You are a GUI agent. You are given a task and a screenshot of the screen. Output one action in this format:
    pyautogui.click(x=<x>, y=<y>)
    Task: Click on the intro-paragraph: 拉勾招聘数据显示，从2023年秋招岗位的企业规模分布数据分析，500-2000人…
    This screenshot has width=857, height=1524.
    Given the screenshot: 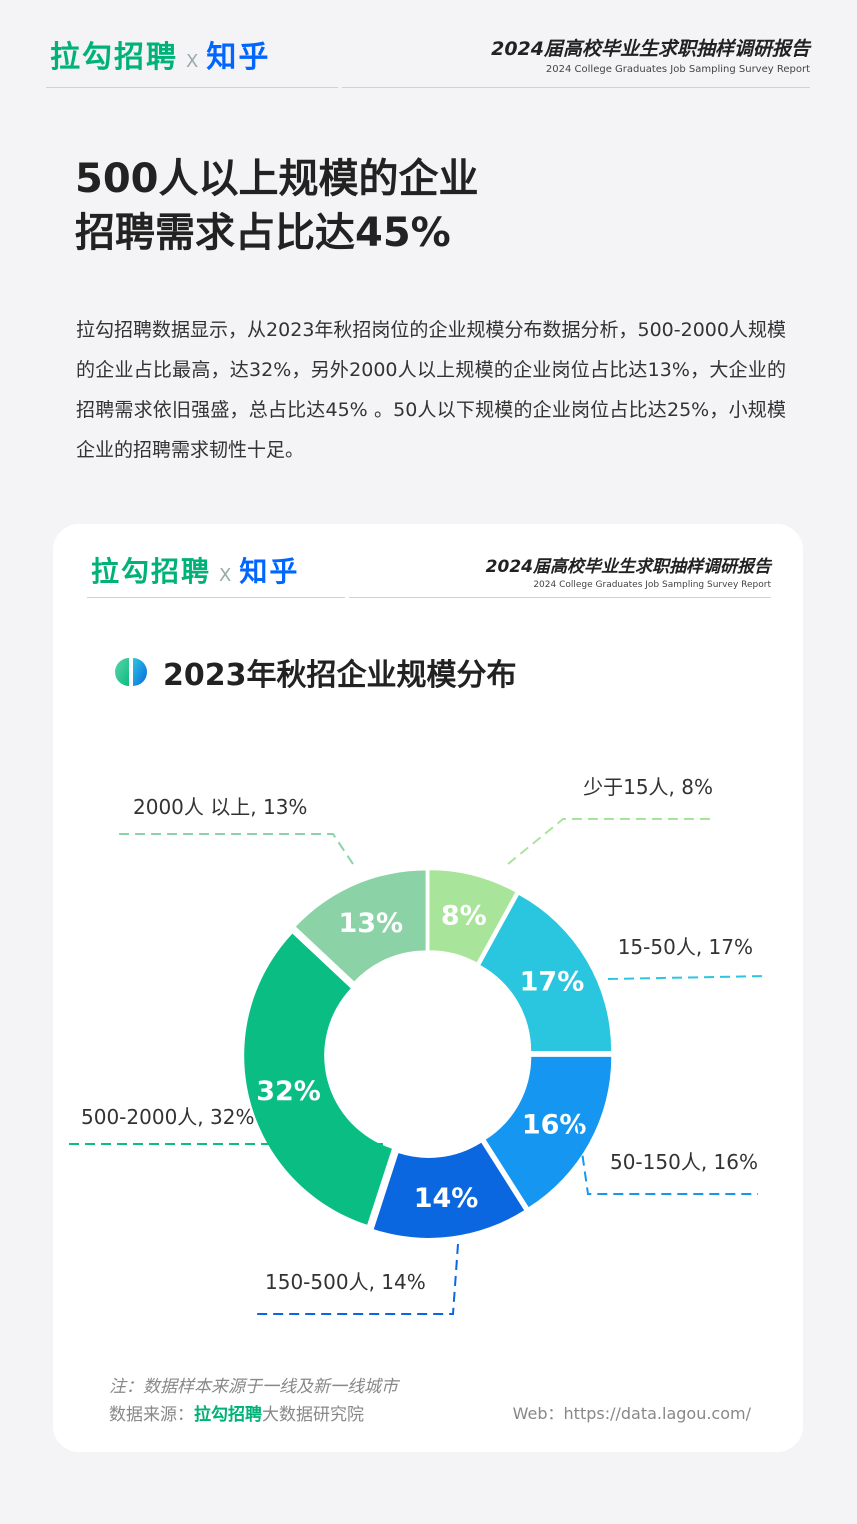 What is the action you would take?
    pyautogui.click(x=431, y=390)
    